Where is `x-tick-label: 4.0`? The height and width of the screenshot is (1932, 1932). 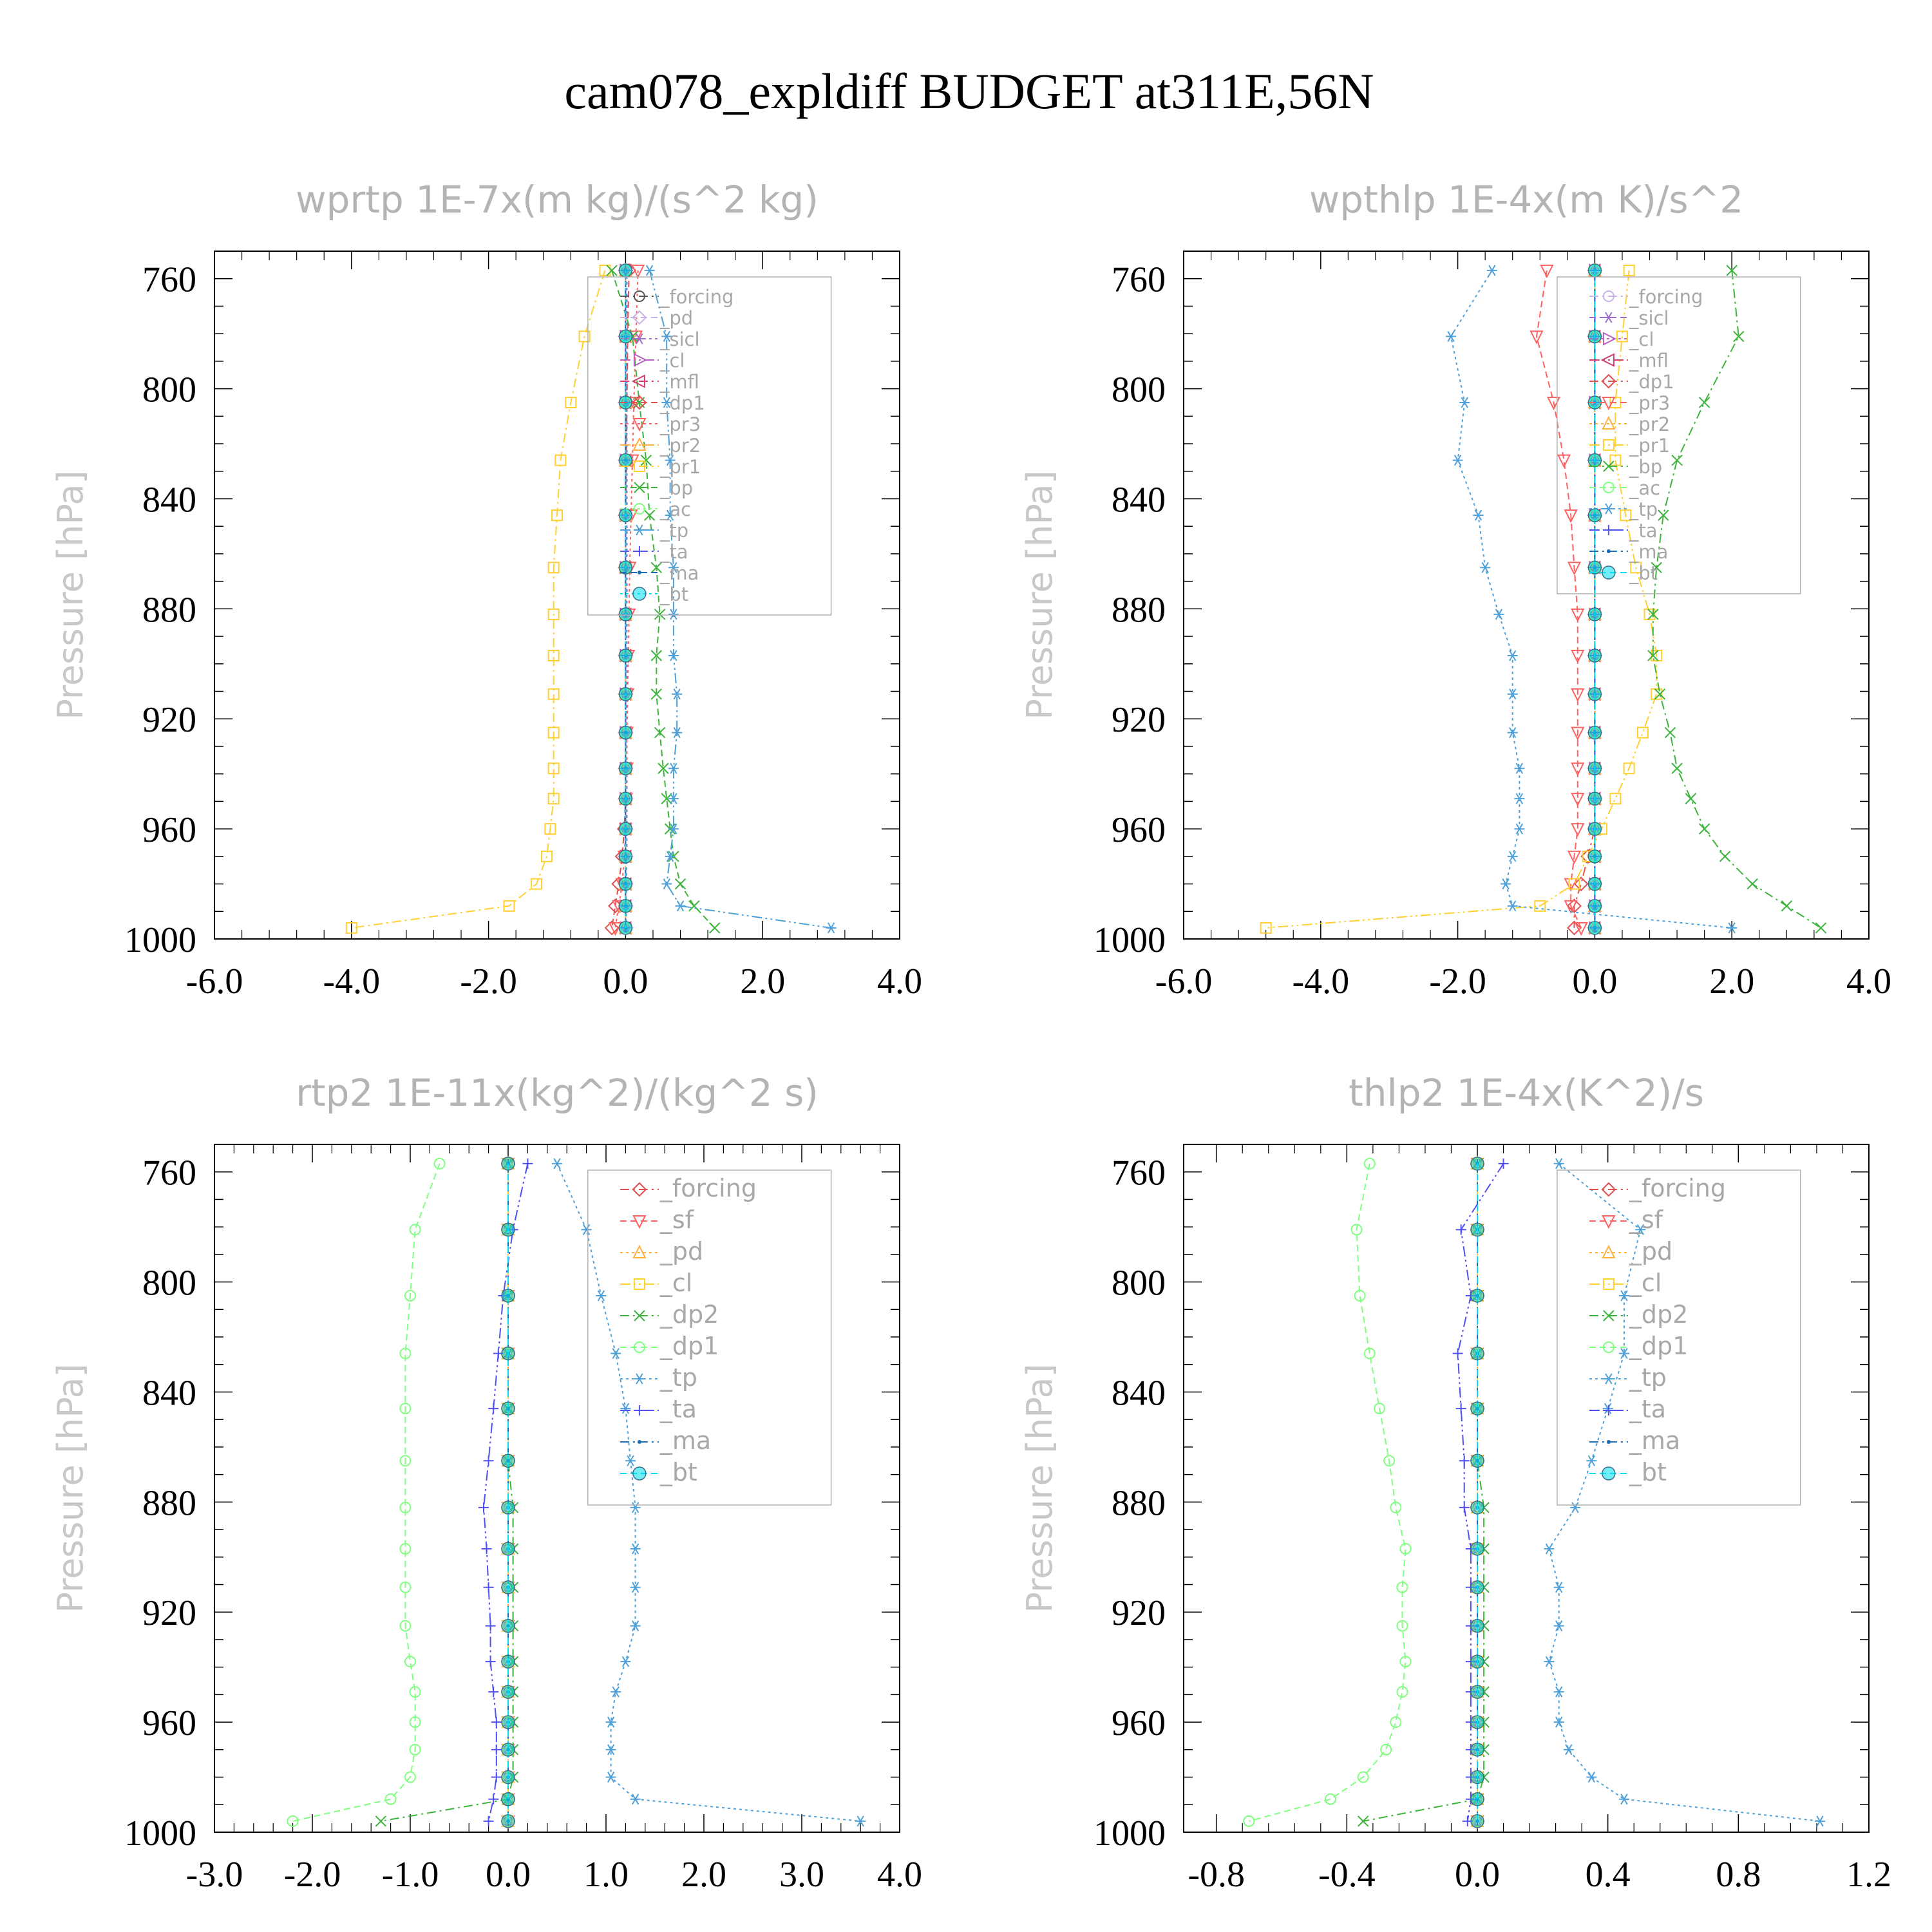
x-tick-label: 4.0 is located at coordinates (900, 981).